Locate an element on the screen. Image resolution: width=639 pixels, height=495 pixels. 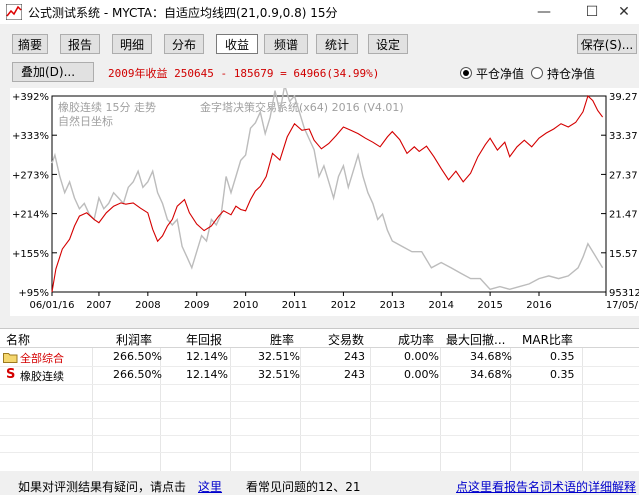
y-left-tick-label: +155% is located at coordinates (30, 254).